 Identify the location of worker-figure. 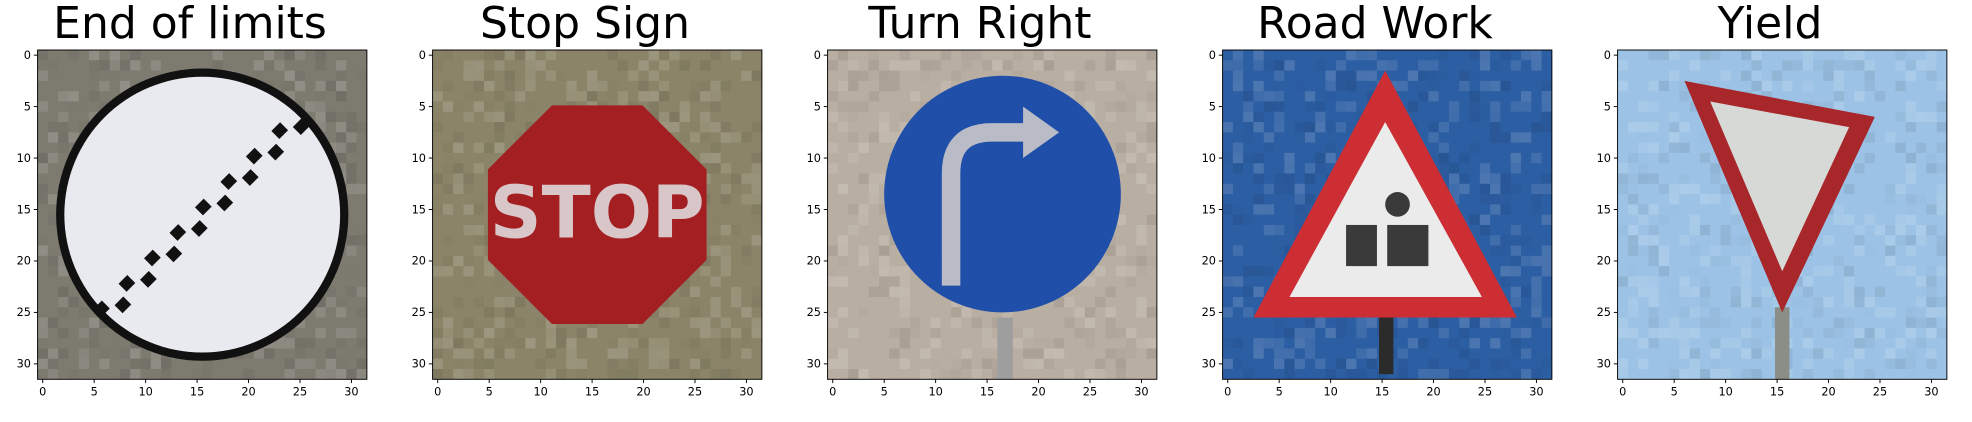
(1387, 229).